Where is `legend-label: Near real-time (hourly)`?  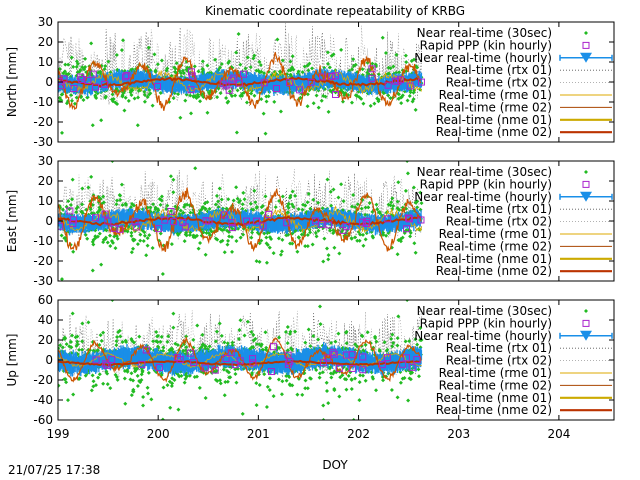
legend-label: Near real-time (hourly) is located at coordinates (483, 197).